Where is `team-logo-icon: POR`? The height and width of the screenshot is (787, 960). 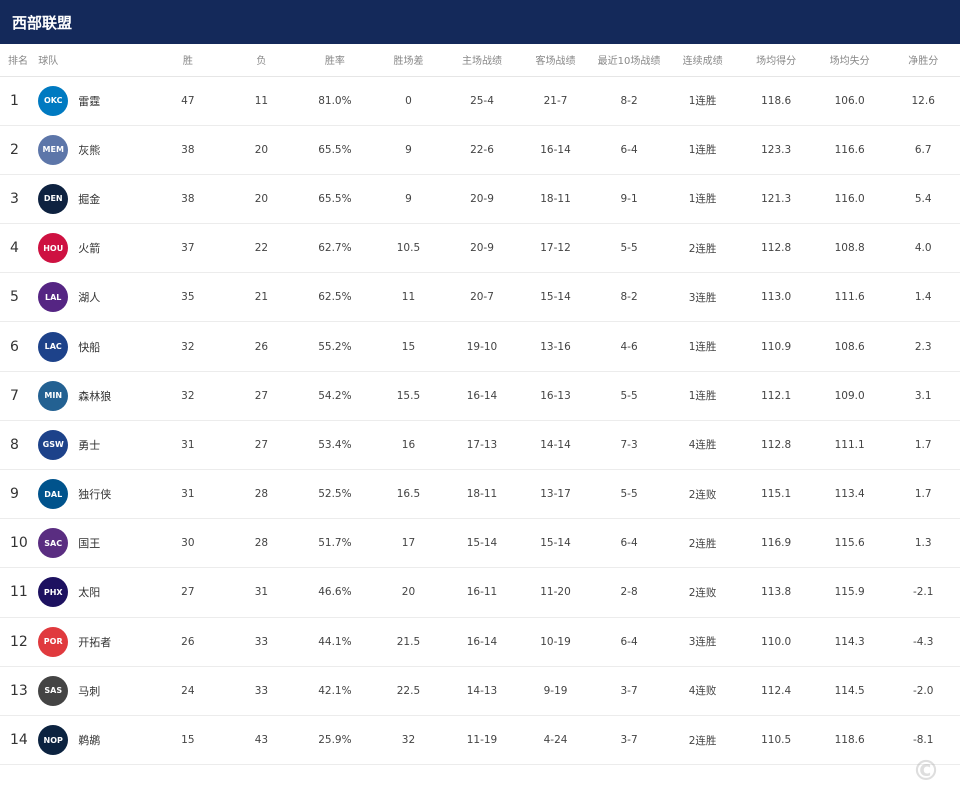
team-logo-icon: POR is located at coordinates (53, 641).